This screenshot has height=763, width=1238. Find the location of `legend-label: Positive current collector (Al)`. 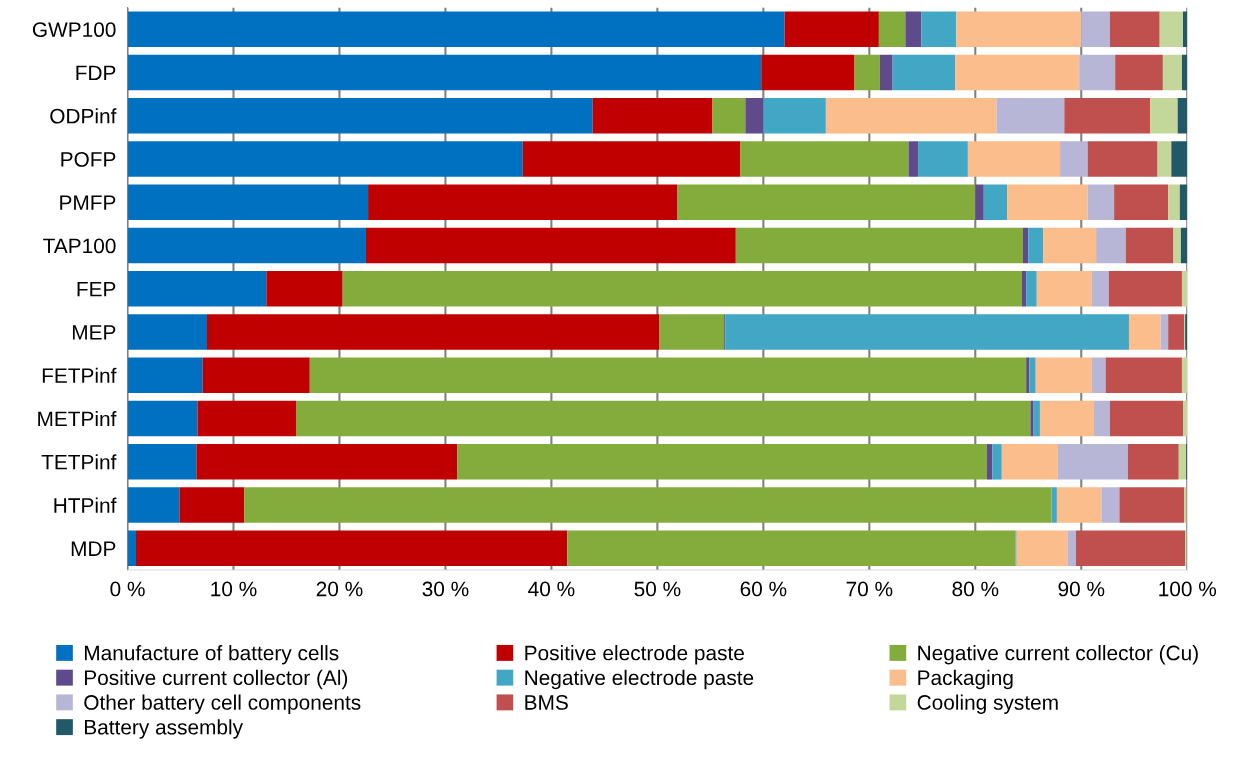

legend-label: Positive current collector (Al) is located at coordinates (216, 679).